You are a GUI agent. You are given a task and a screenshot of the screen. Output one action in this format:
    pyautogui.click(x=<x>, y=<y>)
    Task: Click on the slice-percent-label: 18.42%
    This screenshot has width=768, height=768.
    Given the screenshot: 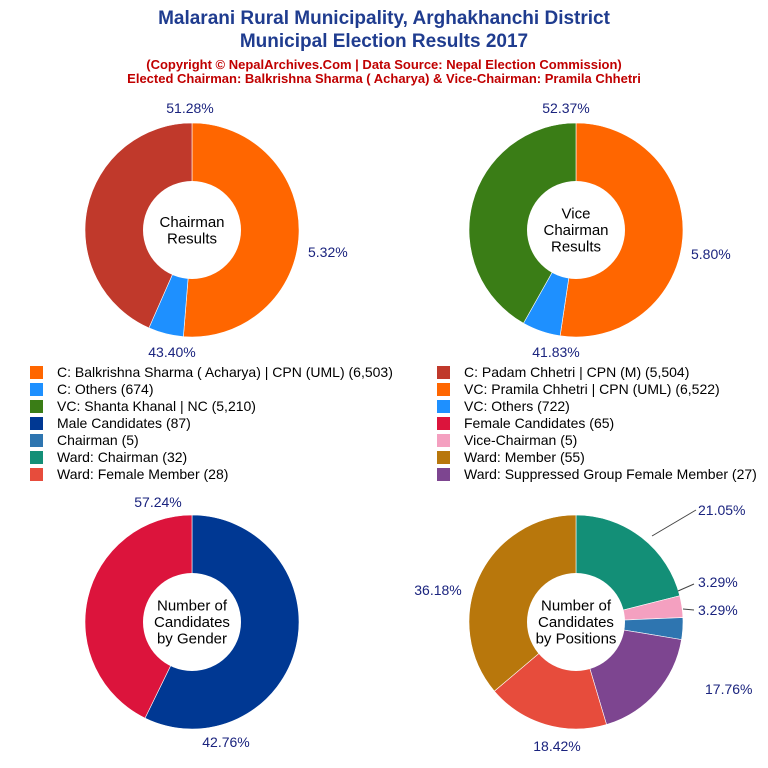 What is the action you would take?
    pyautogui.click(x=556, y=746)
    